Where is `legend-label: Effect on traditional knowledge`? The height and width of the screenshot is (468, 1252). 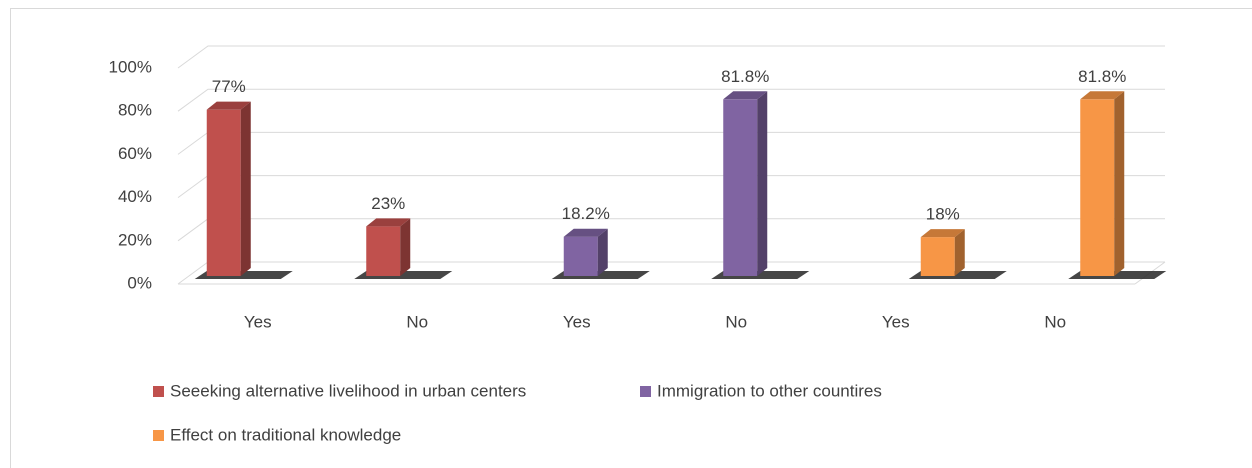
legend-label: Effect on traditional knowledge is located at coordinates (285, 434).